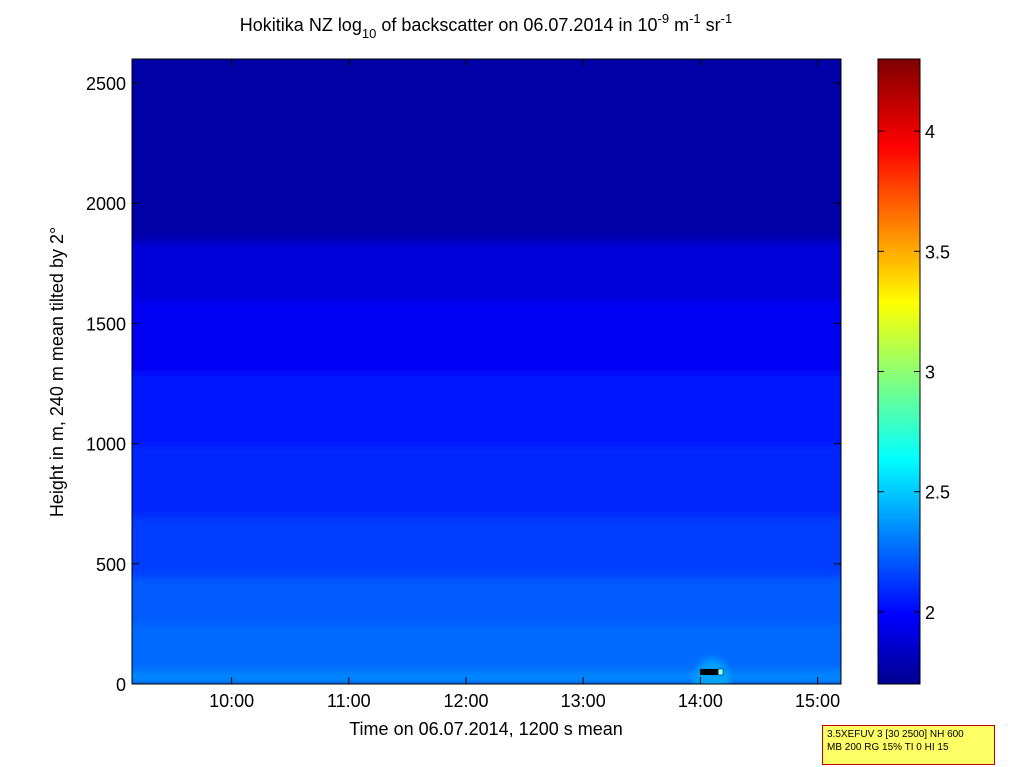 Image resolution: width=1023 pixels, height=767 pixels. What do you see at coordinates (930, 373) in the screenshot?
I see `colorbar-tick-label: 3` at bounding box center [930, 373].